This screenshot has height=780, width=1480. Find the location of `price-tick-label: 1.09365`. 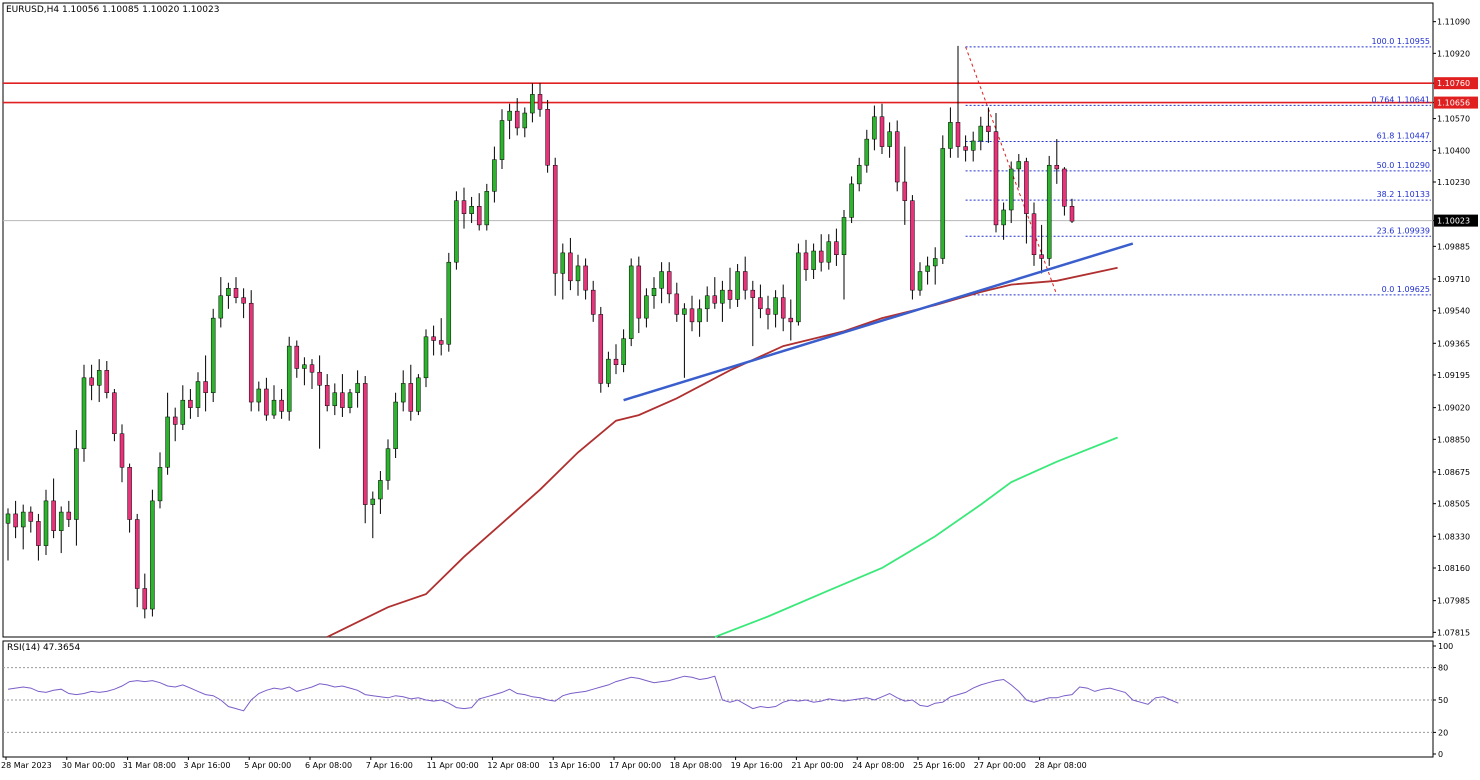

price-tick-label: 1.09365 is located at coordinates (1453, 343).